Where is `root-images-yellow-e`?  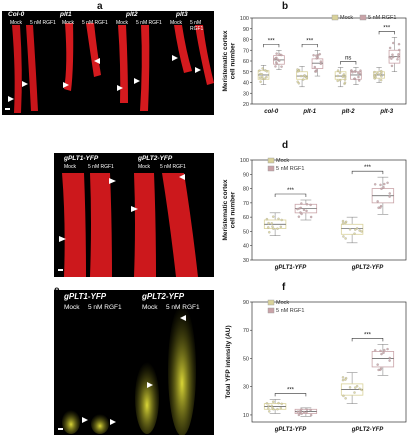 root-images-yellow-e is located at coordinates (127, 369).